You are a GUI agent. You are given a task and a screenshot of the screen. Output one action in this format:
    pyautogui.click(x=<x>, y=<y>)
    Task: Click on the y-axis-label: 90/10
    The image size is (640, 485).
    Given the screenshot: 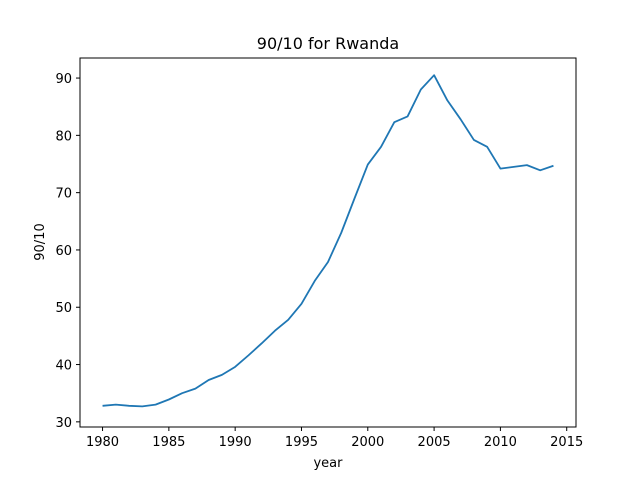 What is the action you would take?
    pyautogui.click(x=40, y=241)
    